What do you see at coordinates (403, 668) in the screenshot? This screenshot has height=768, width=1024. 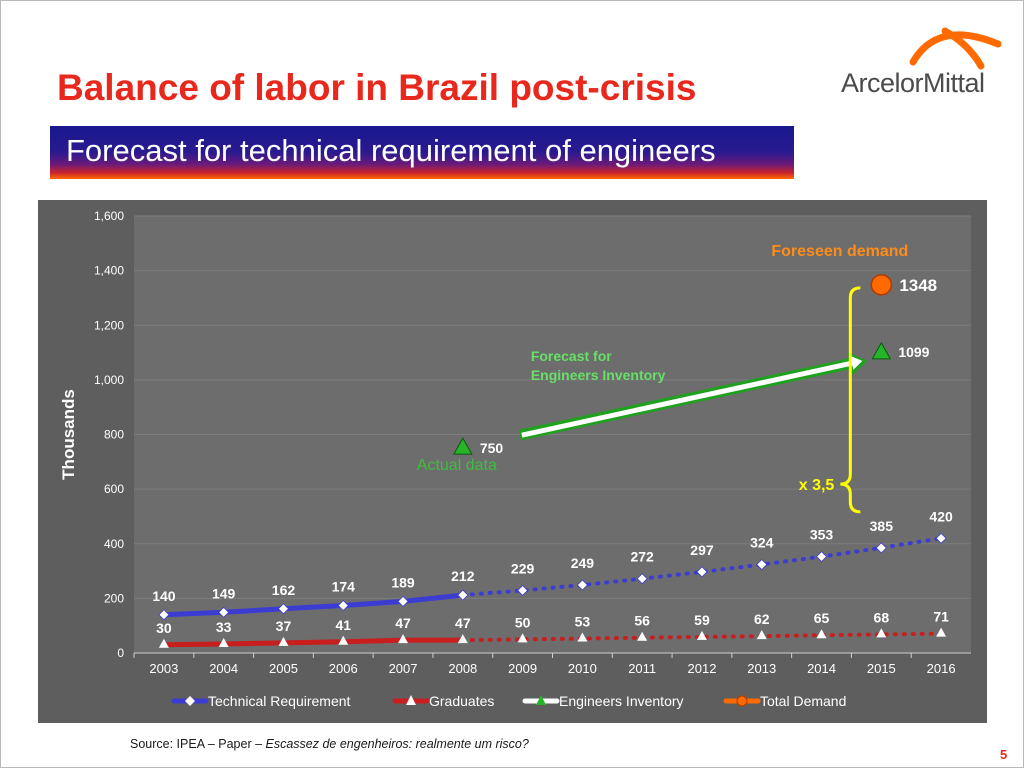 I see `x-tick-label: 2007` at bounding box center [403, 668].